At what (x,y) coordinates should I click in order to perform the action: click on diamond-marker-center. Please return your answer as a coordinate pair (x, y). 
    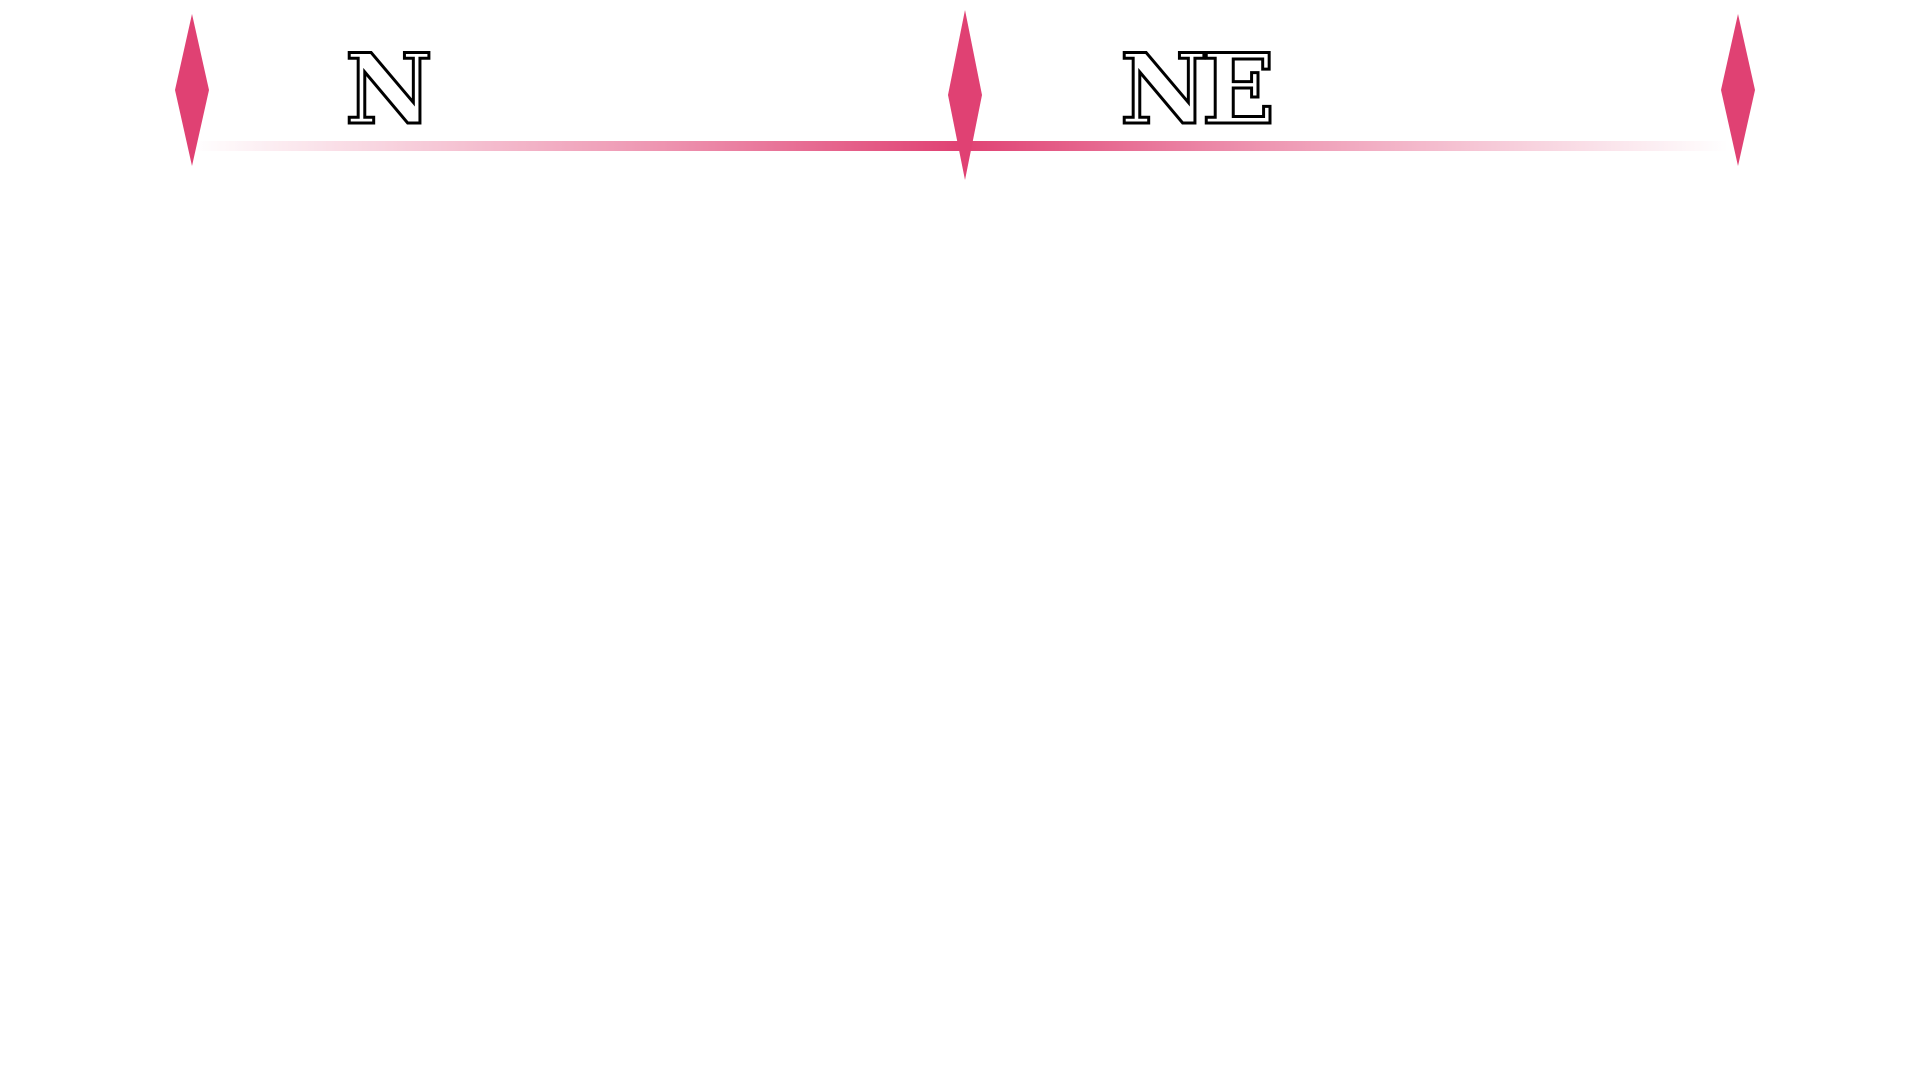
    Looking at the image, I should click on (965, 95).